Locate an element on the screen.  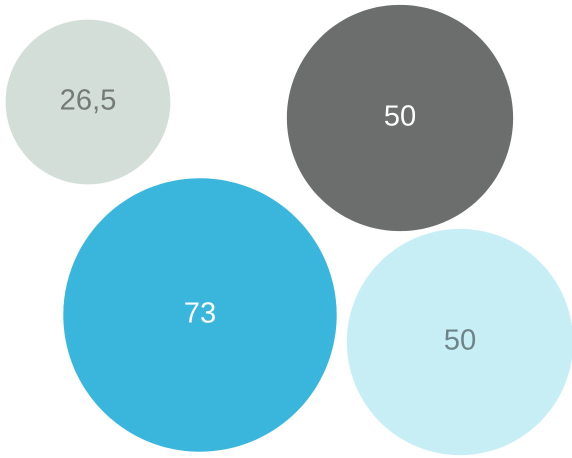
data-label: 73 is located at coordinates (200, 312).